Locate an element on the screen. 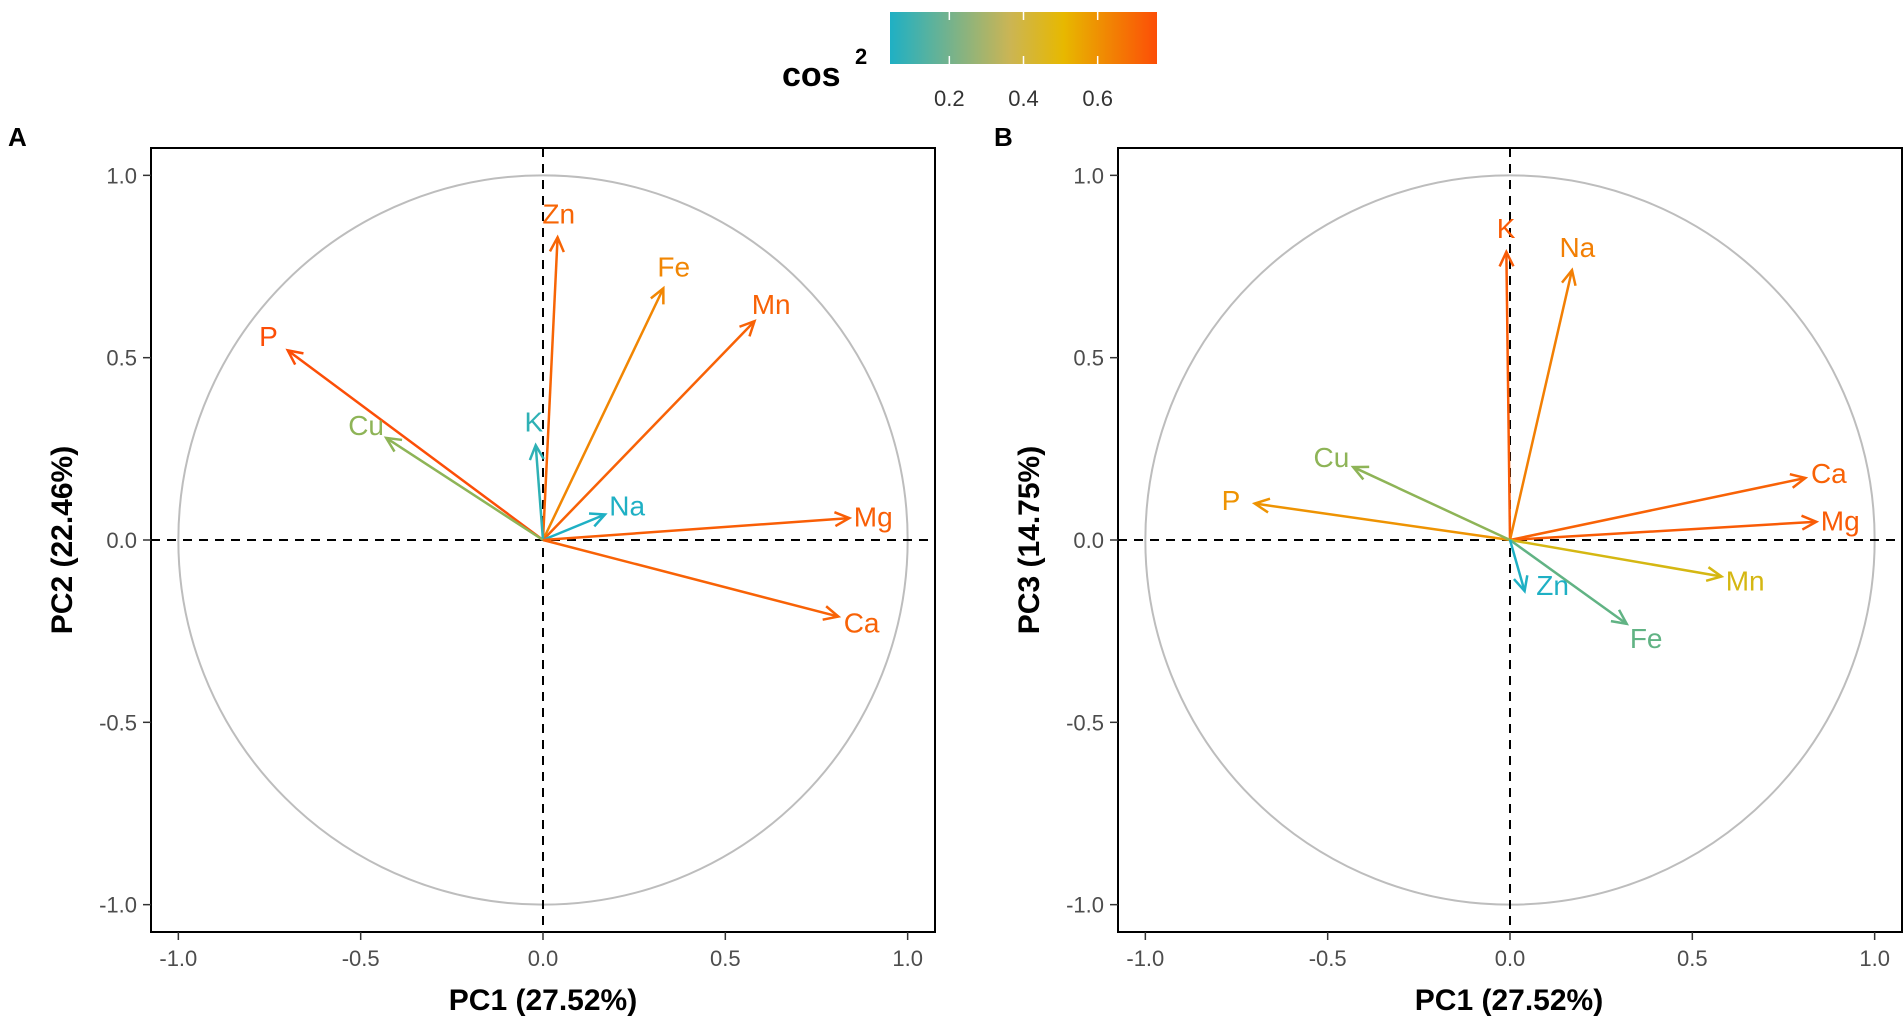 The width and height of the screenshot is (1904, 1030). legend-title: cos is located at coordinates (811, 75).